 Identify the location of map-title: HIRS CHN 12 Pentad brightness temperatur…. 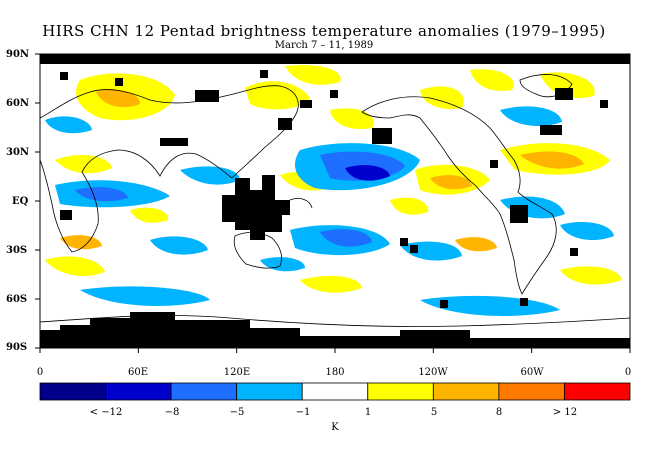
(324, 31).